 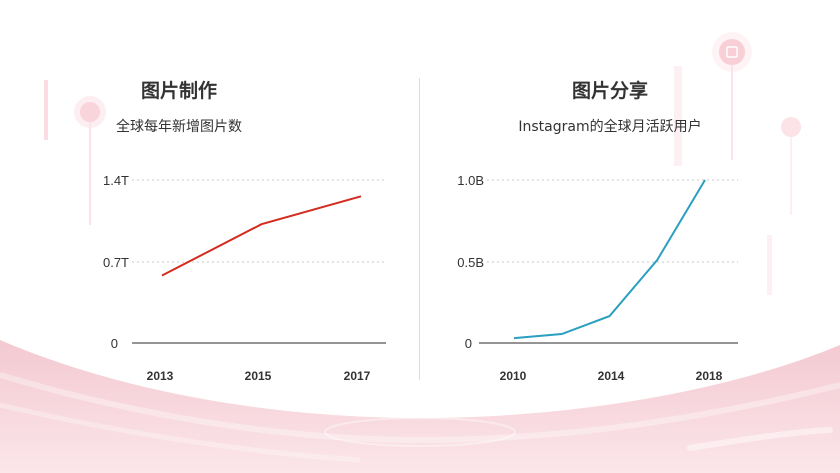 I want to click on panel-divider, so click(x=419, y=229).